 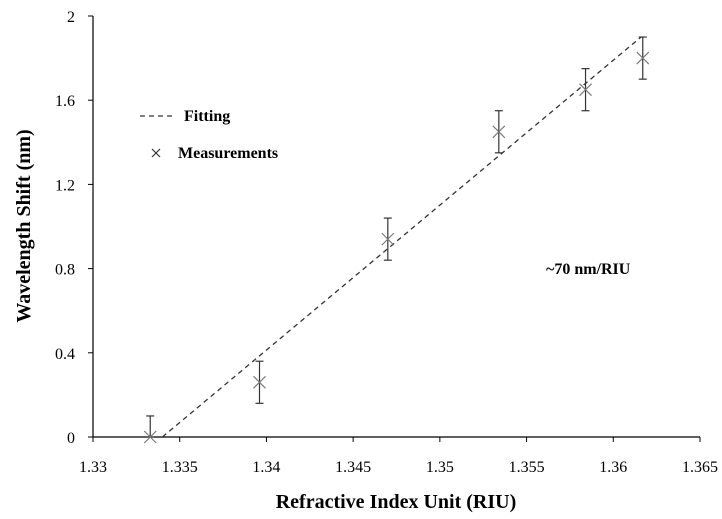 I want to click on x-ticks: 1.33 1.335 1.34 1.345 1.35 1.355 1.36 1.365, so click(x=398, y=456).